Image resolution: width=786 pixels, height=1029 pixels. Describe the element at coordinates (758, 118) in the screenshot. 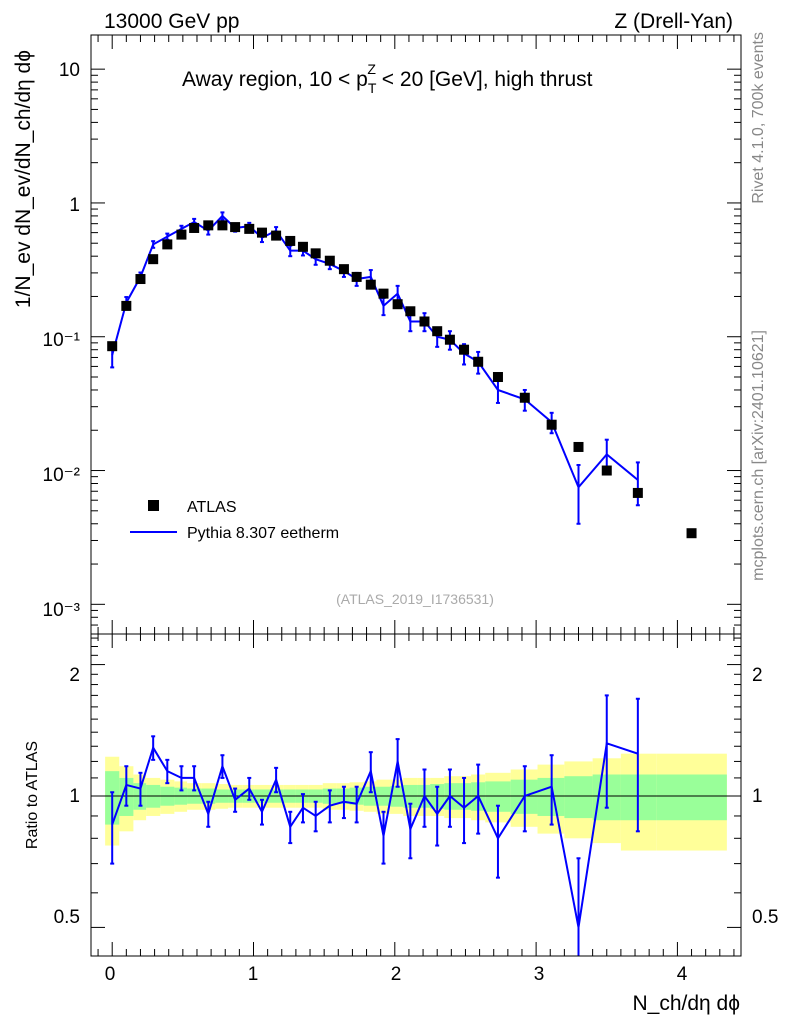

I see `rivet-version-label: Rivet 4.1.0, 700k events` at that location.